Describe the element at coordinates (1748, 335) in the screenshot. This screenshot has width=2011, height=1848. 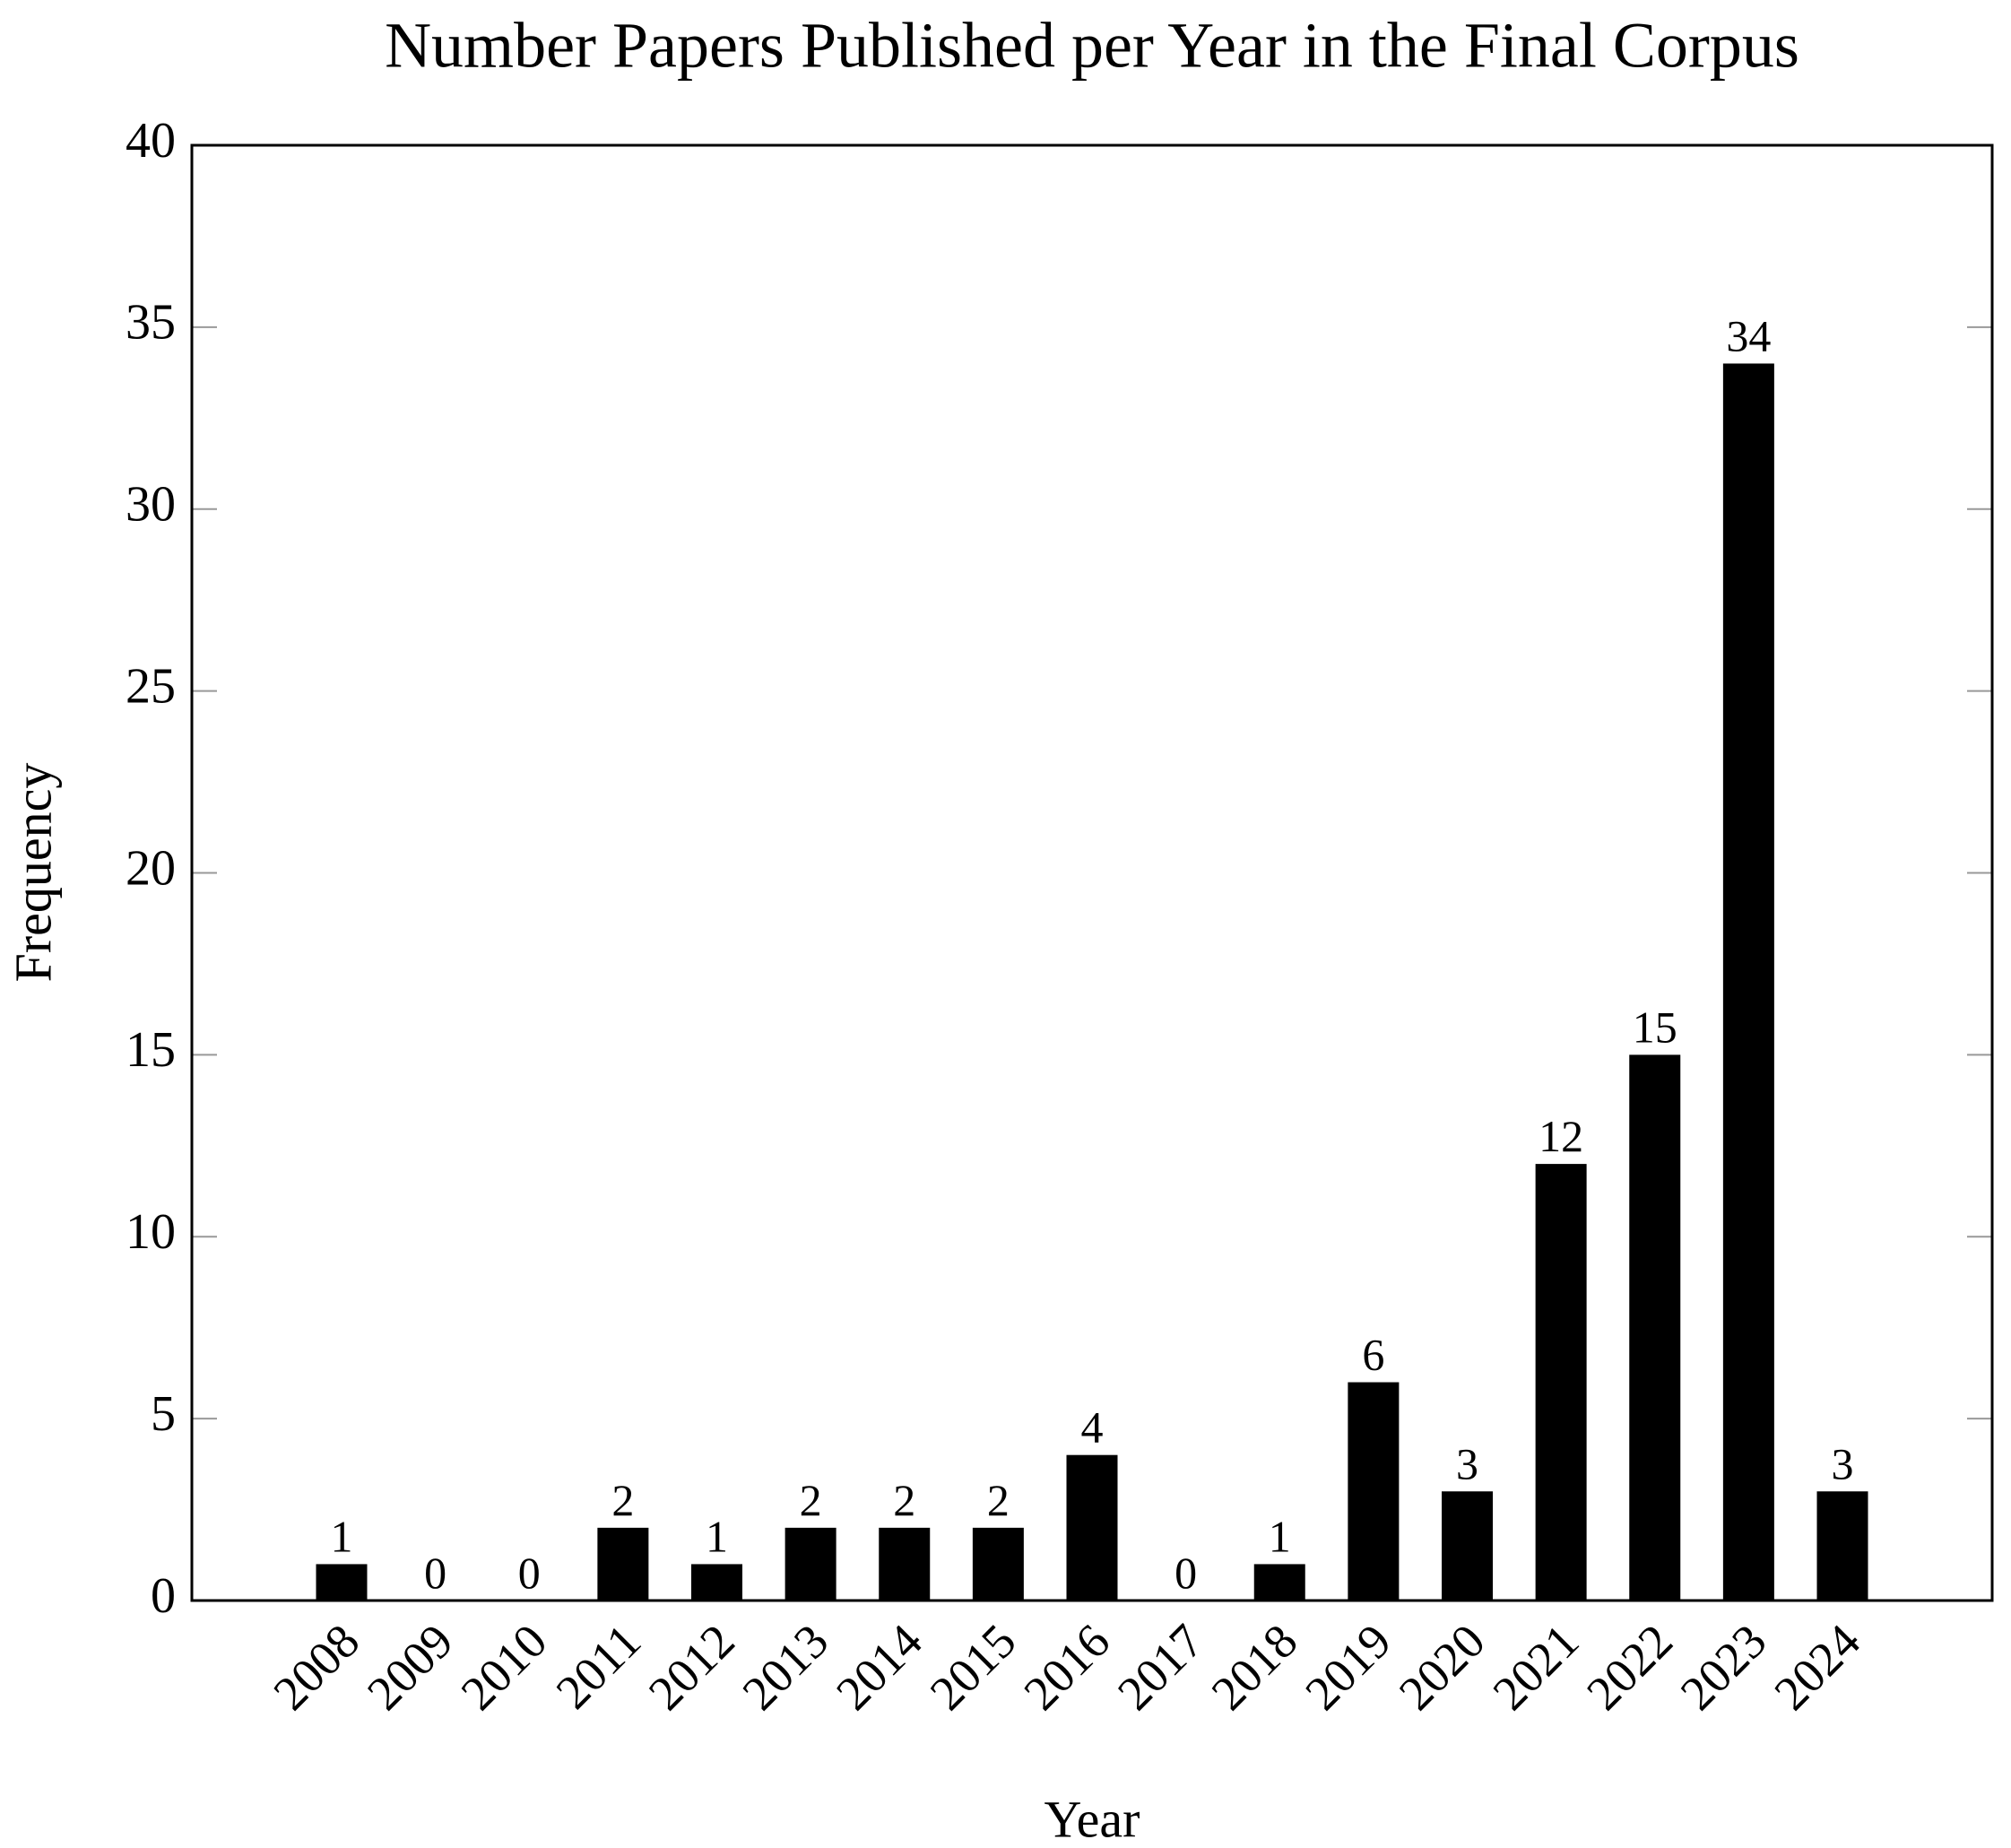
I see `value-label: 34` at that location.